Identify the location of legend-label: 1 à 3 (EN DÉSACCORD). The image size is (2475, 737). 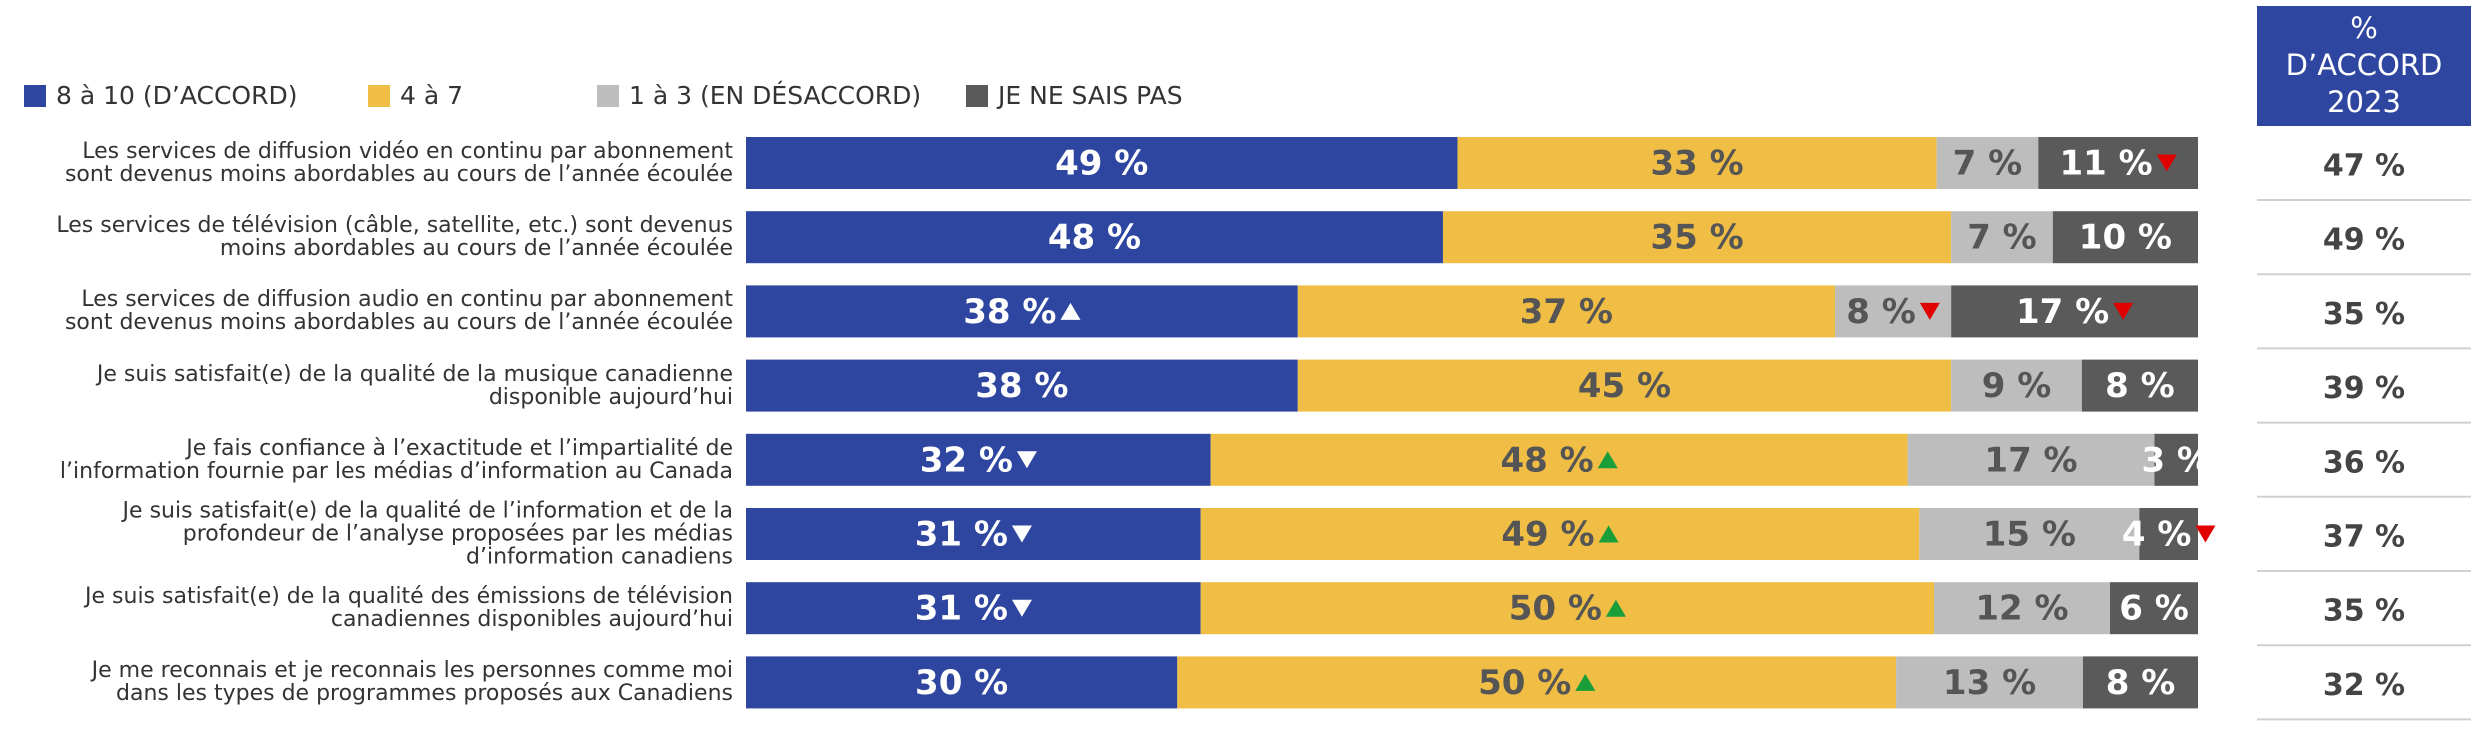
(775, 95).